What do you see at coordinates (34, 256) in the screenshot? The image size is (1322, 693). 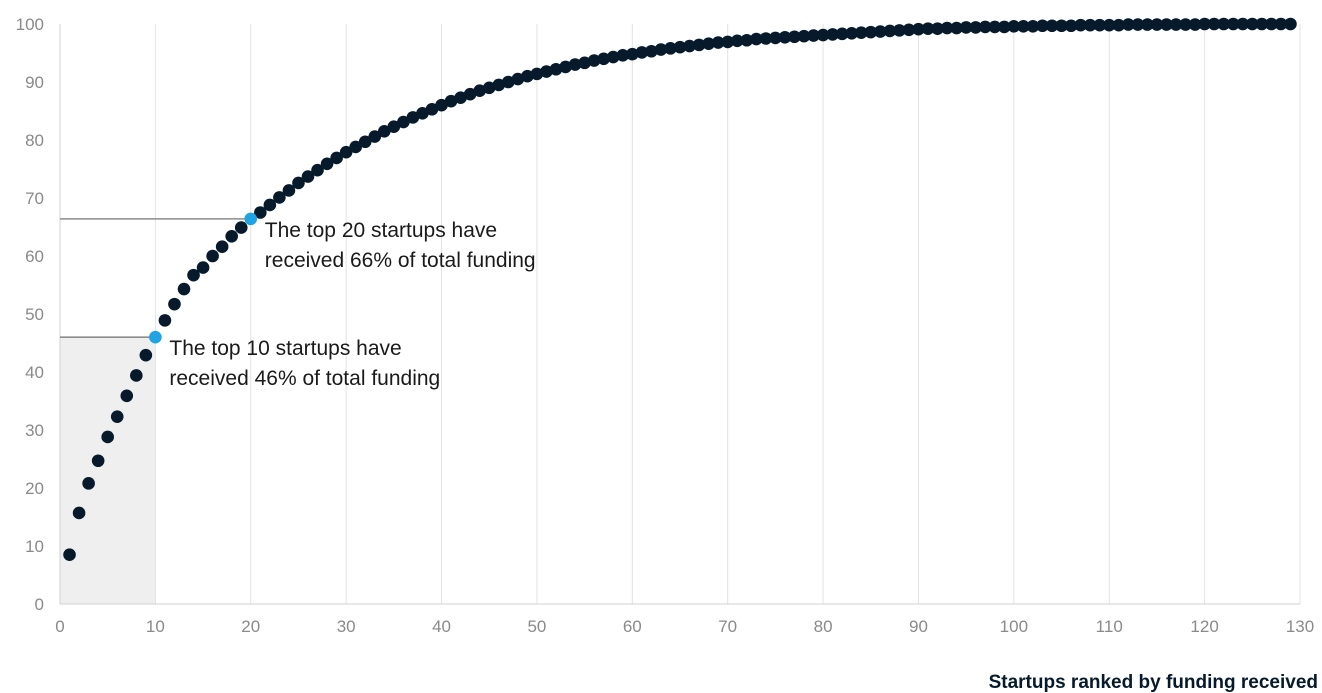 I see `y-tick-label: 60` at bounding box center [34, 256].